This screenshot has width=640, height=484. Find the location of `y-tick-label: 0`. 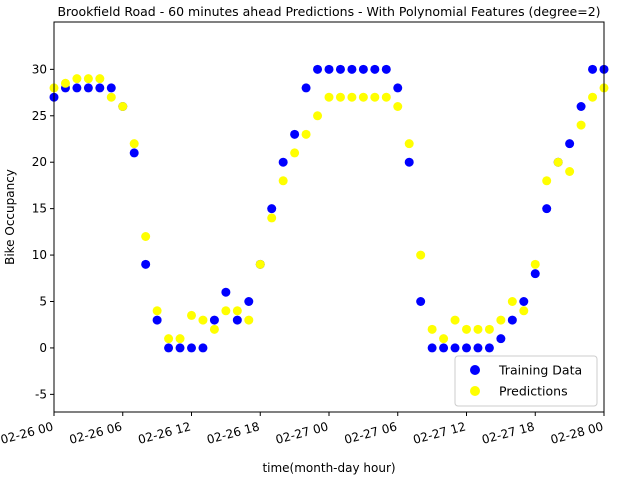

y-tick-label: 0 is located at coordinates (43, 348).